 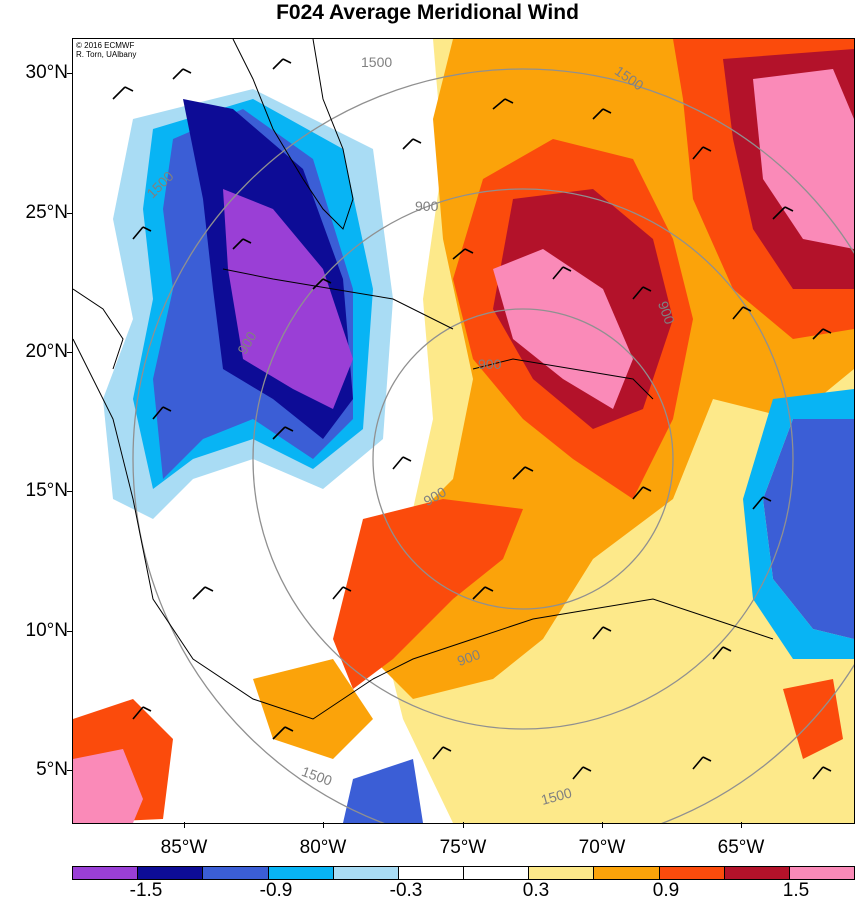 What do you see at coordinates (808, 524) in the screenshot?
I see `shade-blue-east` at bounding box center [808, 524].